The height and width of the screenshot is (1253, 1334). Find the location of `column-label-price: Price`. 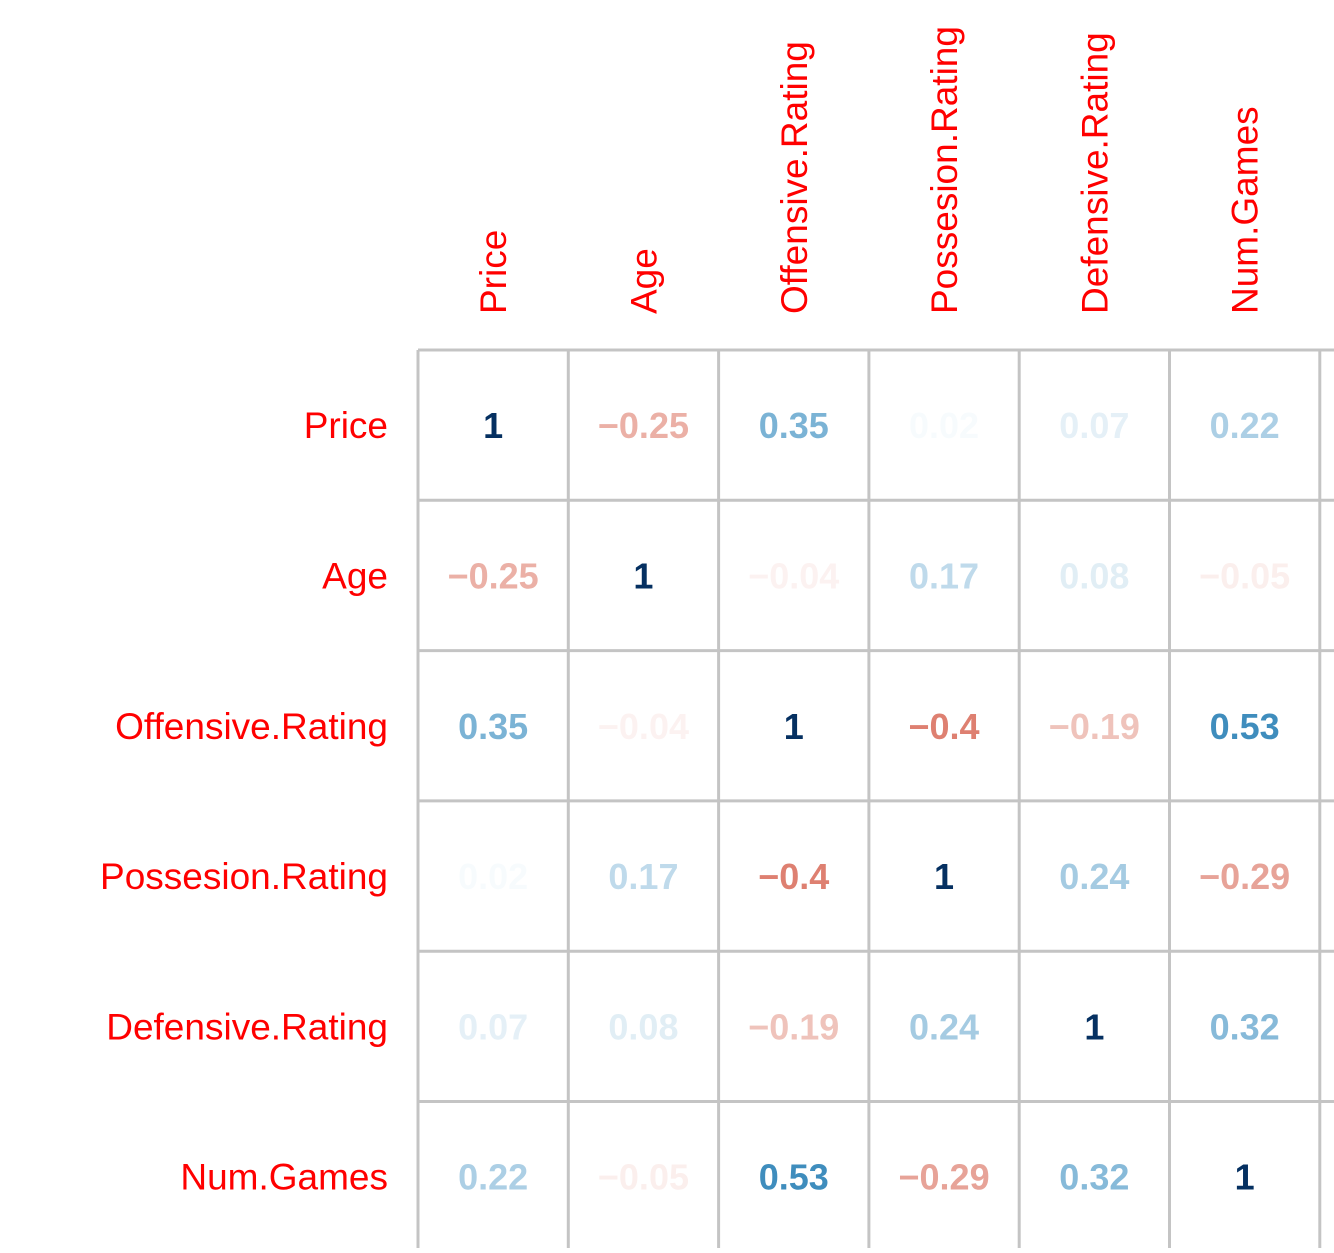

column-label-price: Price is located at coordinates (493, 272).